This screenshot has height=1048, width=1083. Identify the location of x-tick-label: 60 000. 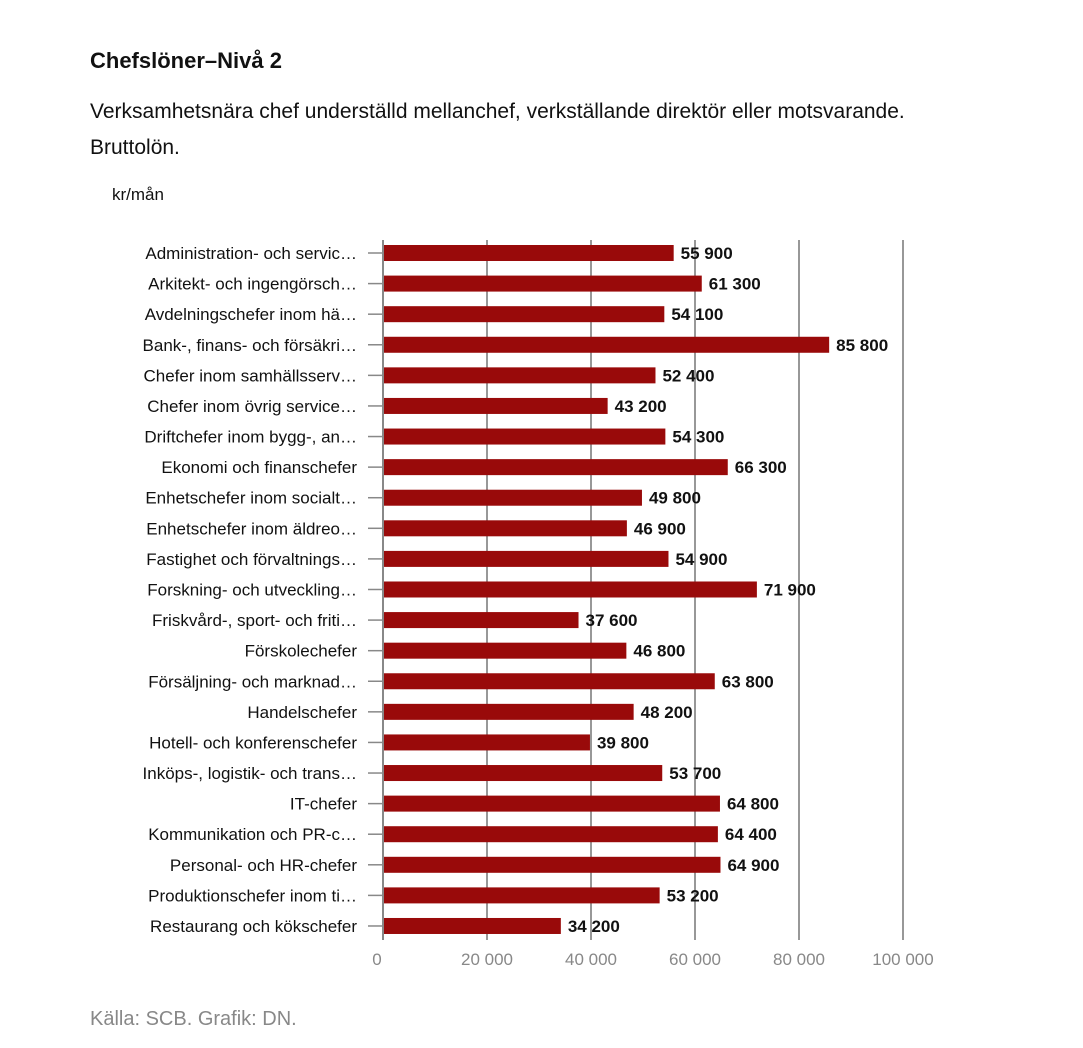
(695, 959).